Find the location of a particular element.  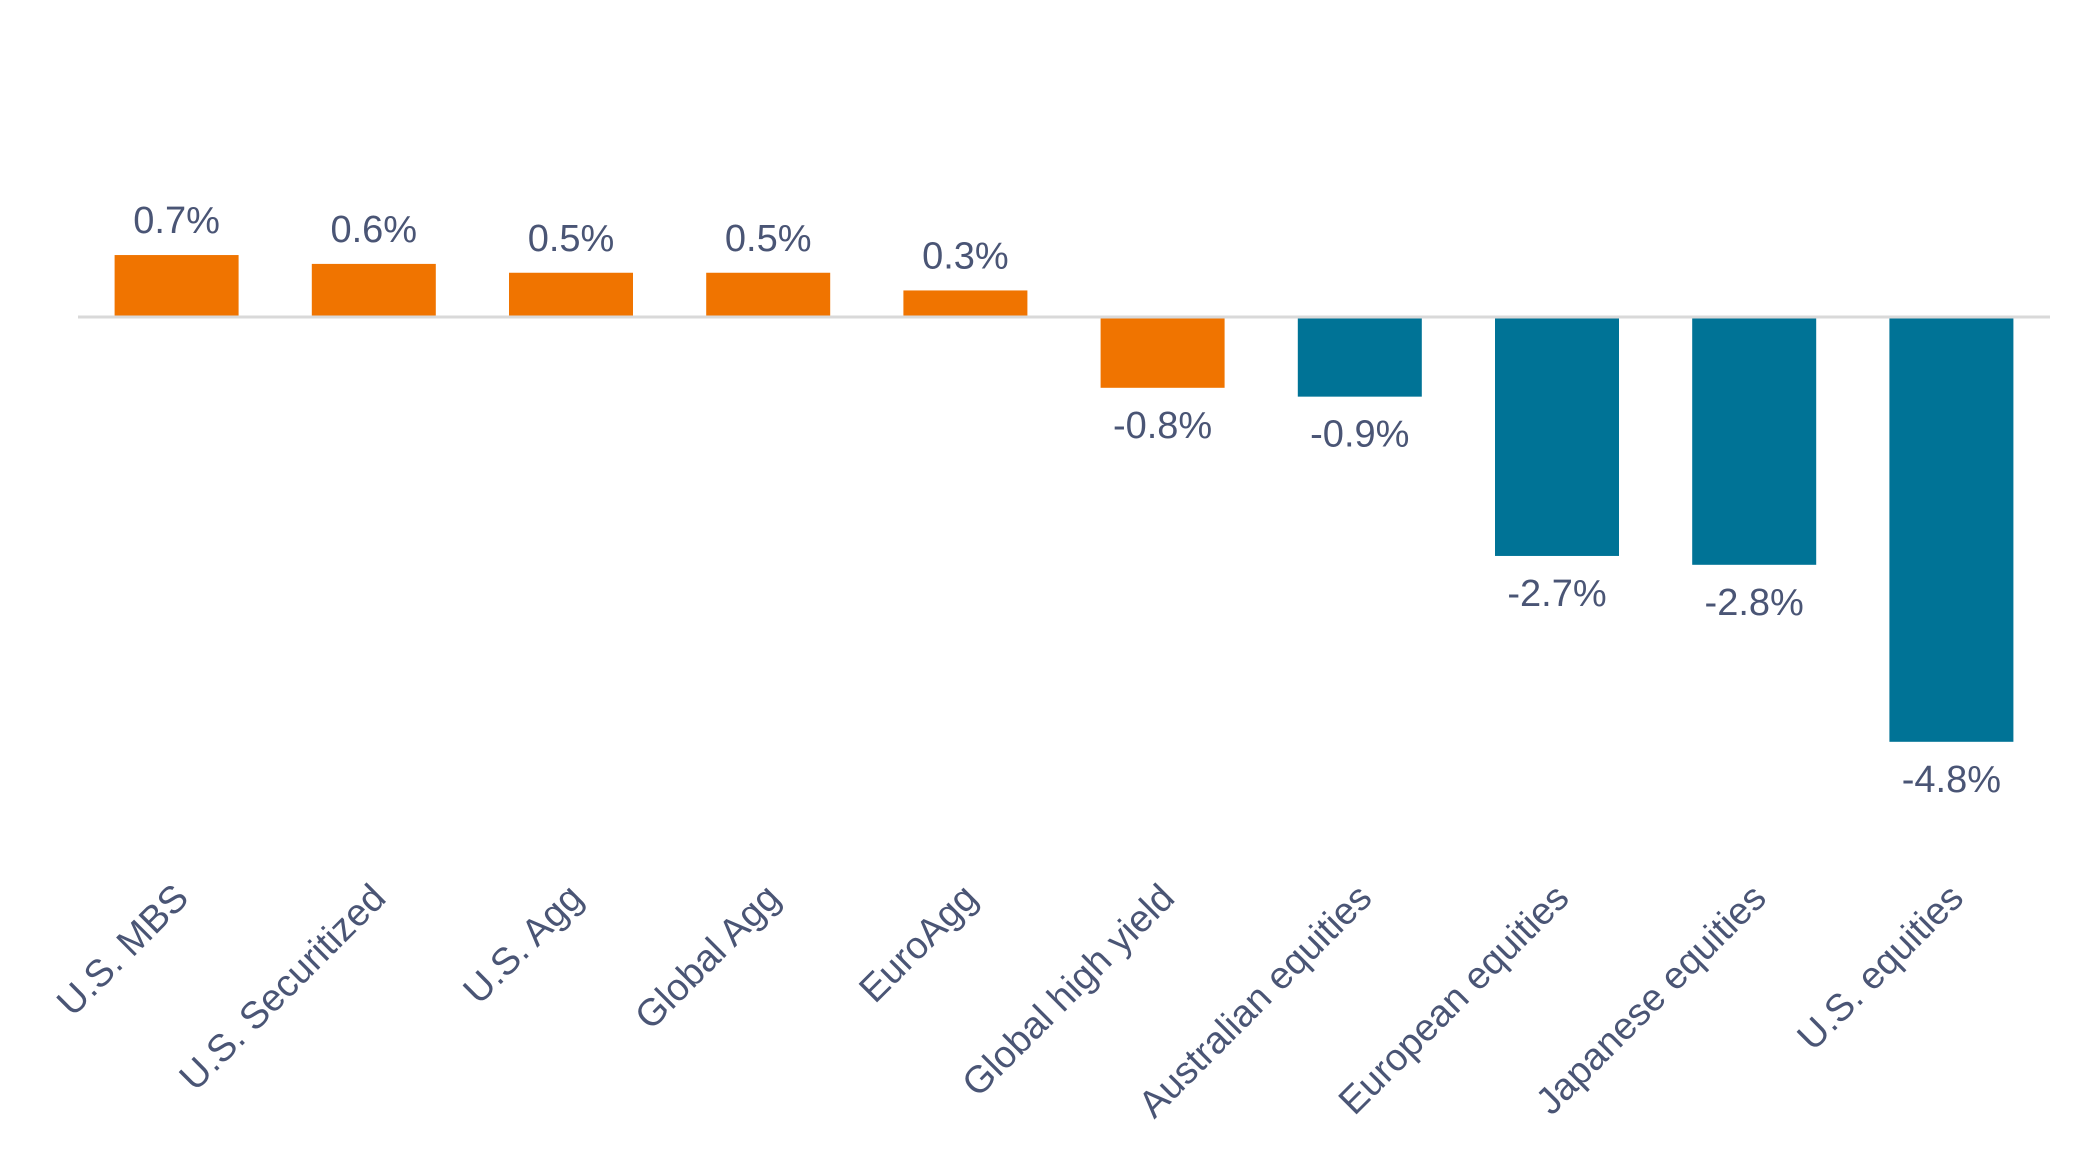

tick-label-u-s-securitized: U.S. Securitized is located at coordinates (283, 988).